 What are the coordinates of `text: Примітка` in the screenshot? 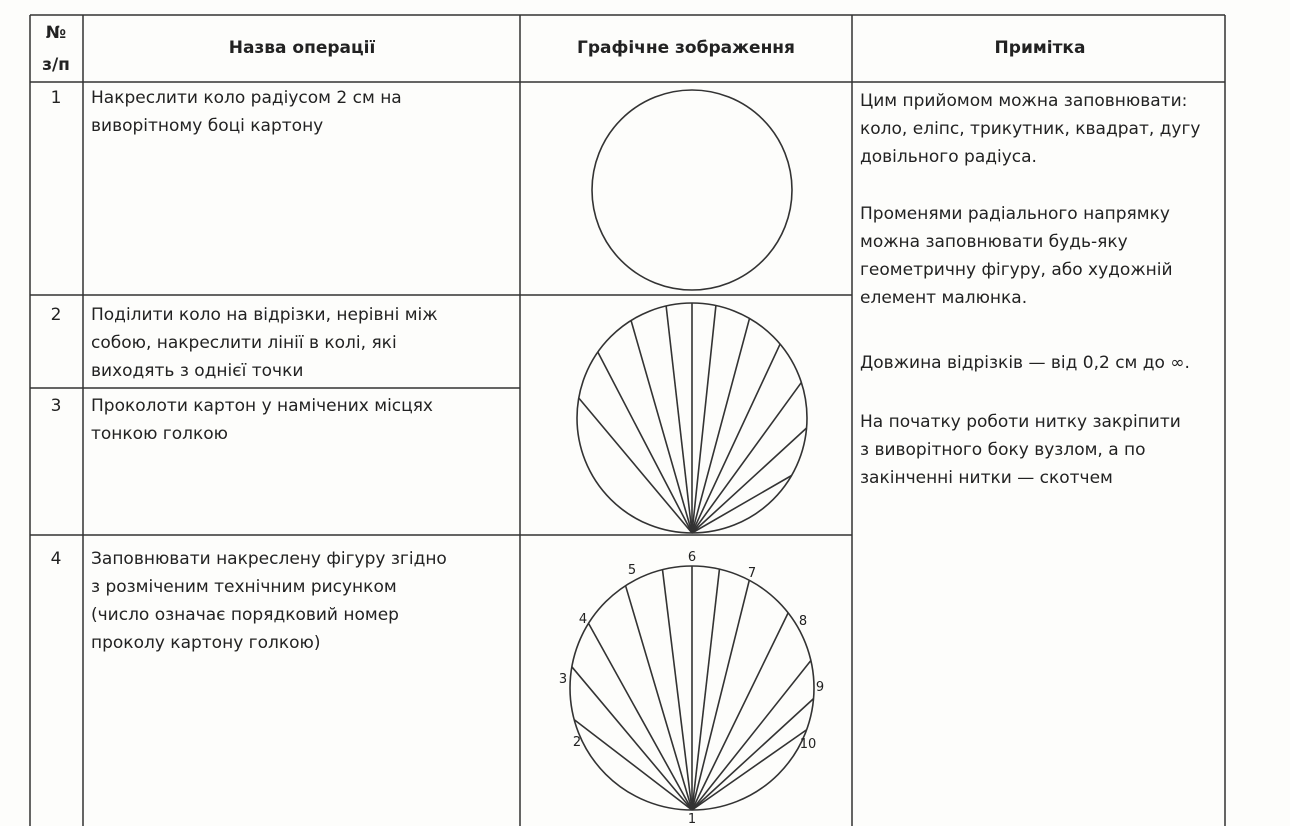 It's located at (1040, 48).